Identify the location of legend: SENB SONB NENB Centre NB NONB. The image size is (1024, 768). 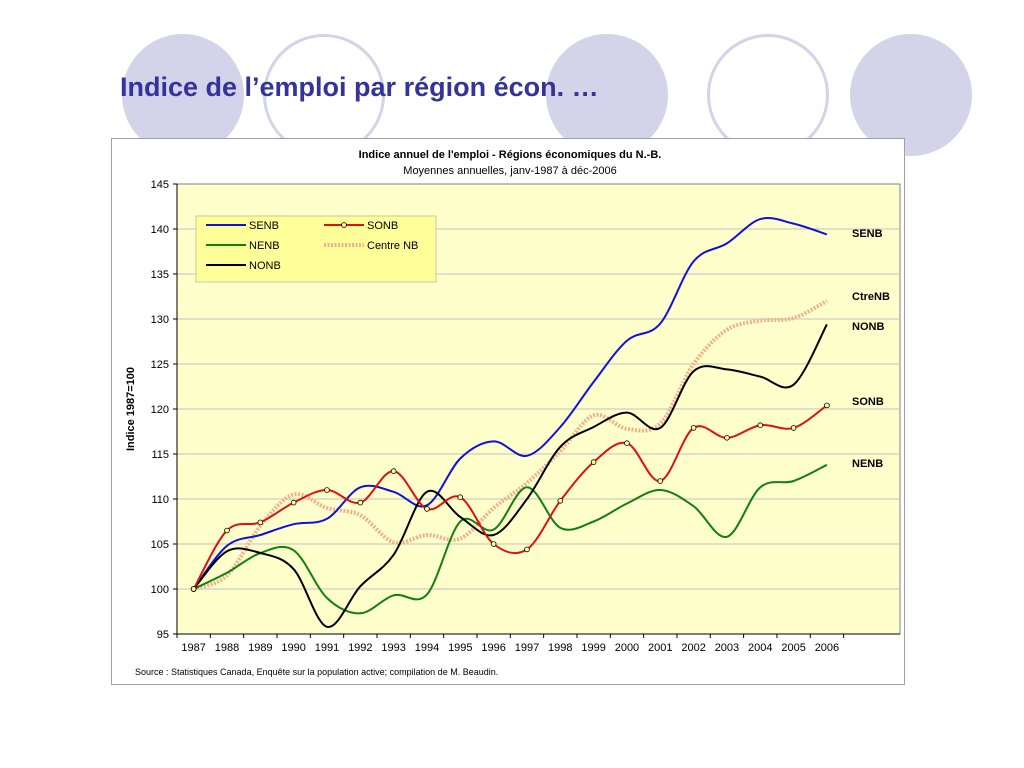
(316, 249).